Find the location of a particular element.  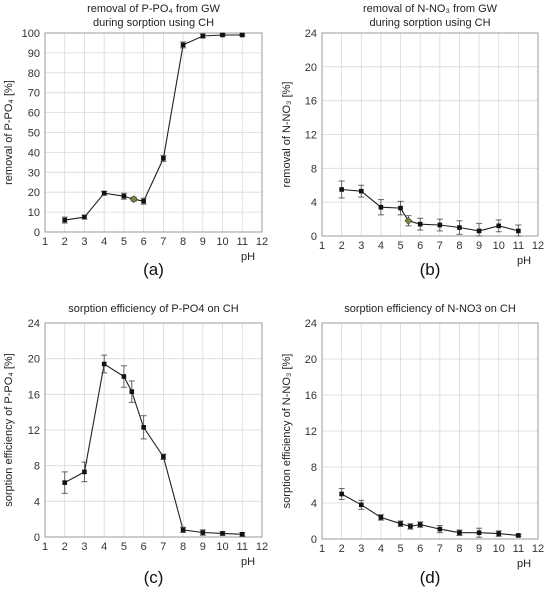

chart-title: sorption efficiency of N-NO3 on CH is located at coordinates (430, 309).